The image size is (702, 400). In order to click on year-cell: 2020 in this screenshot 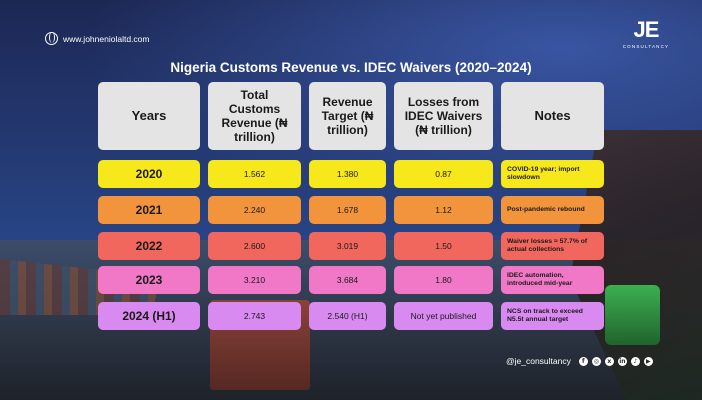, I will do `click(149, 174)`.